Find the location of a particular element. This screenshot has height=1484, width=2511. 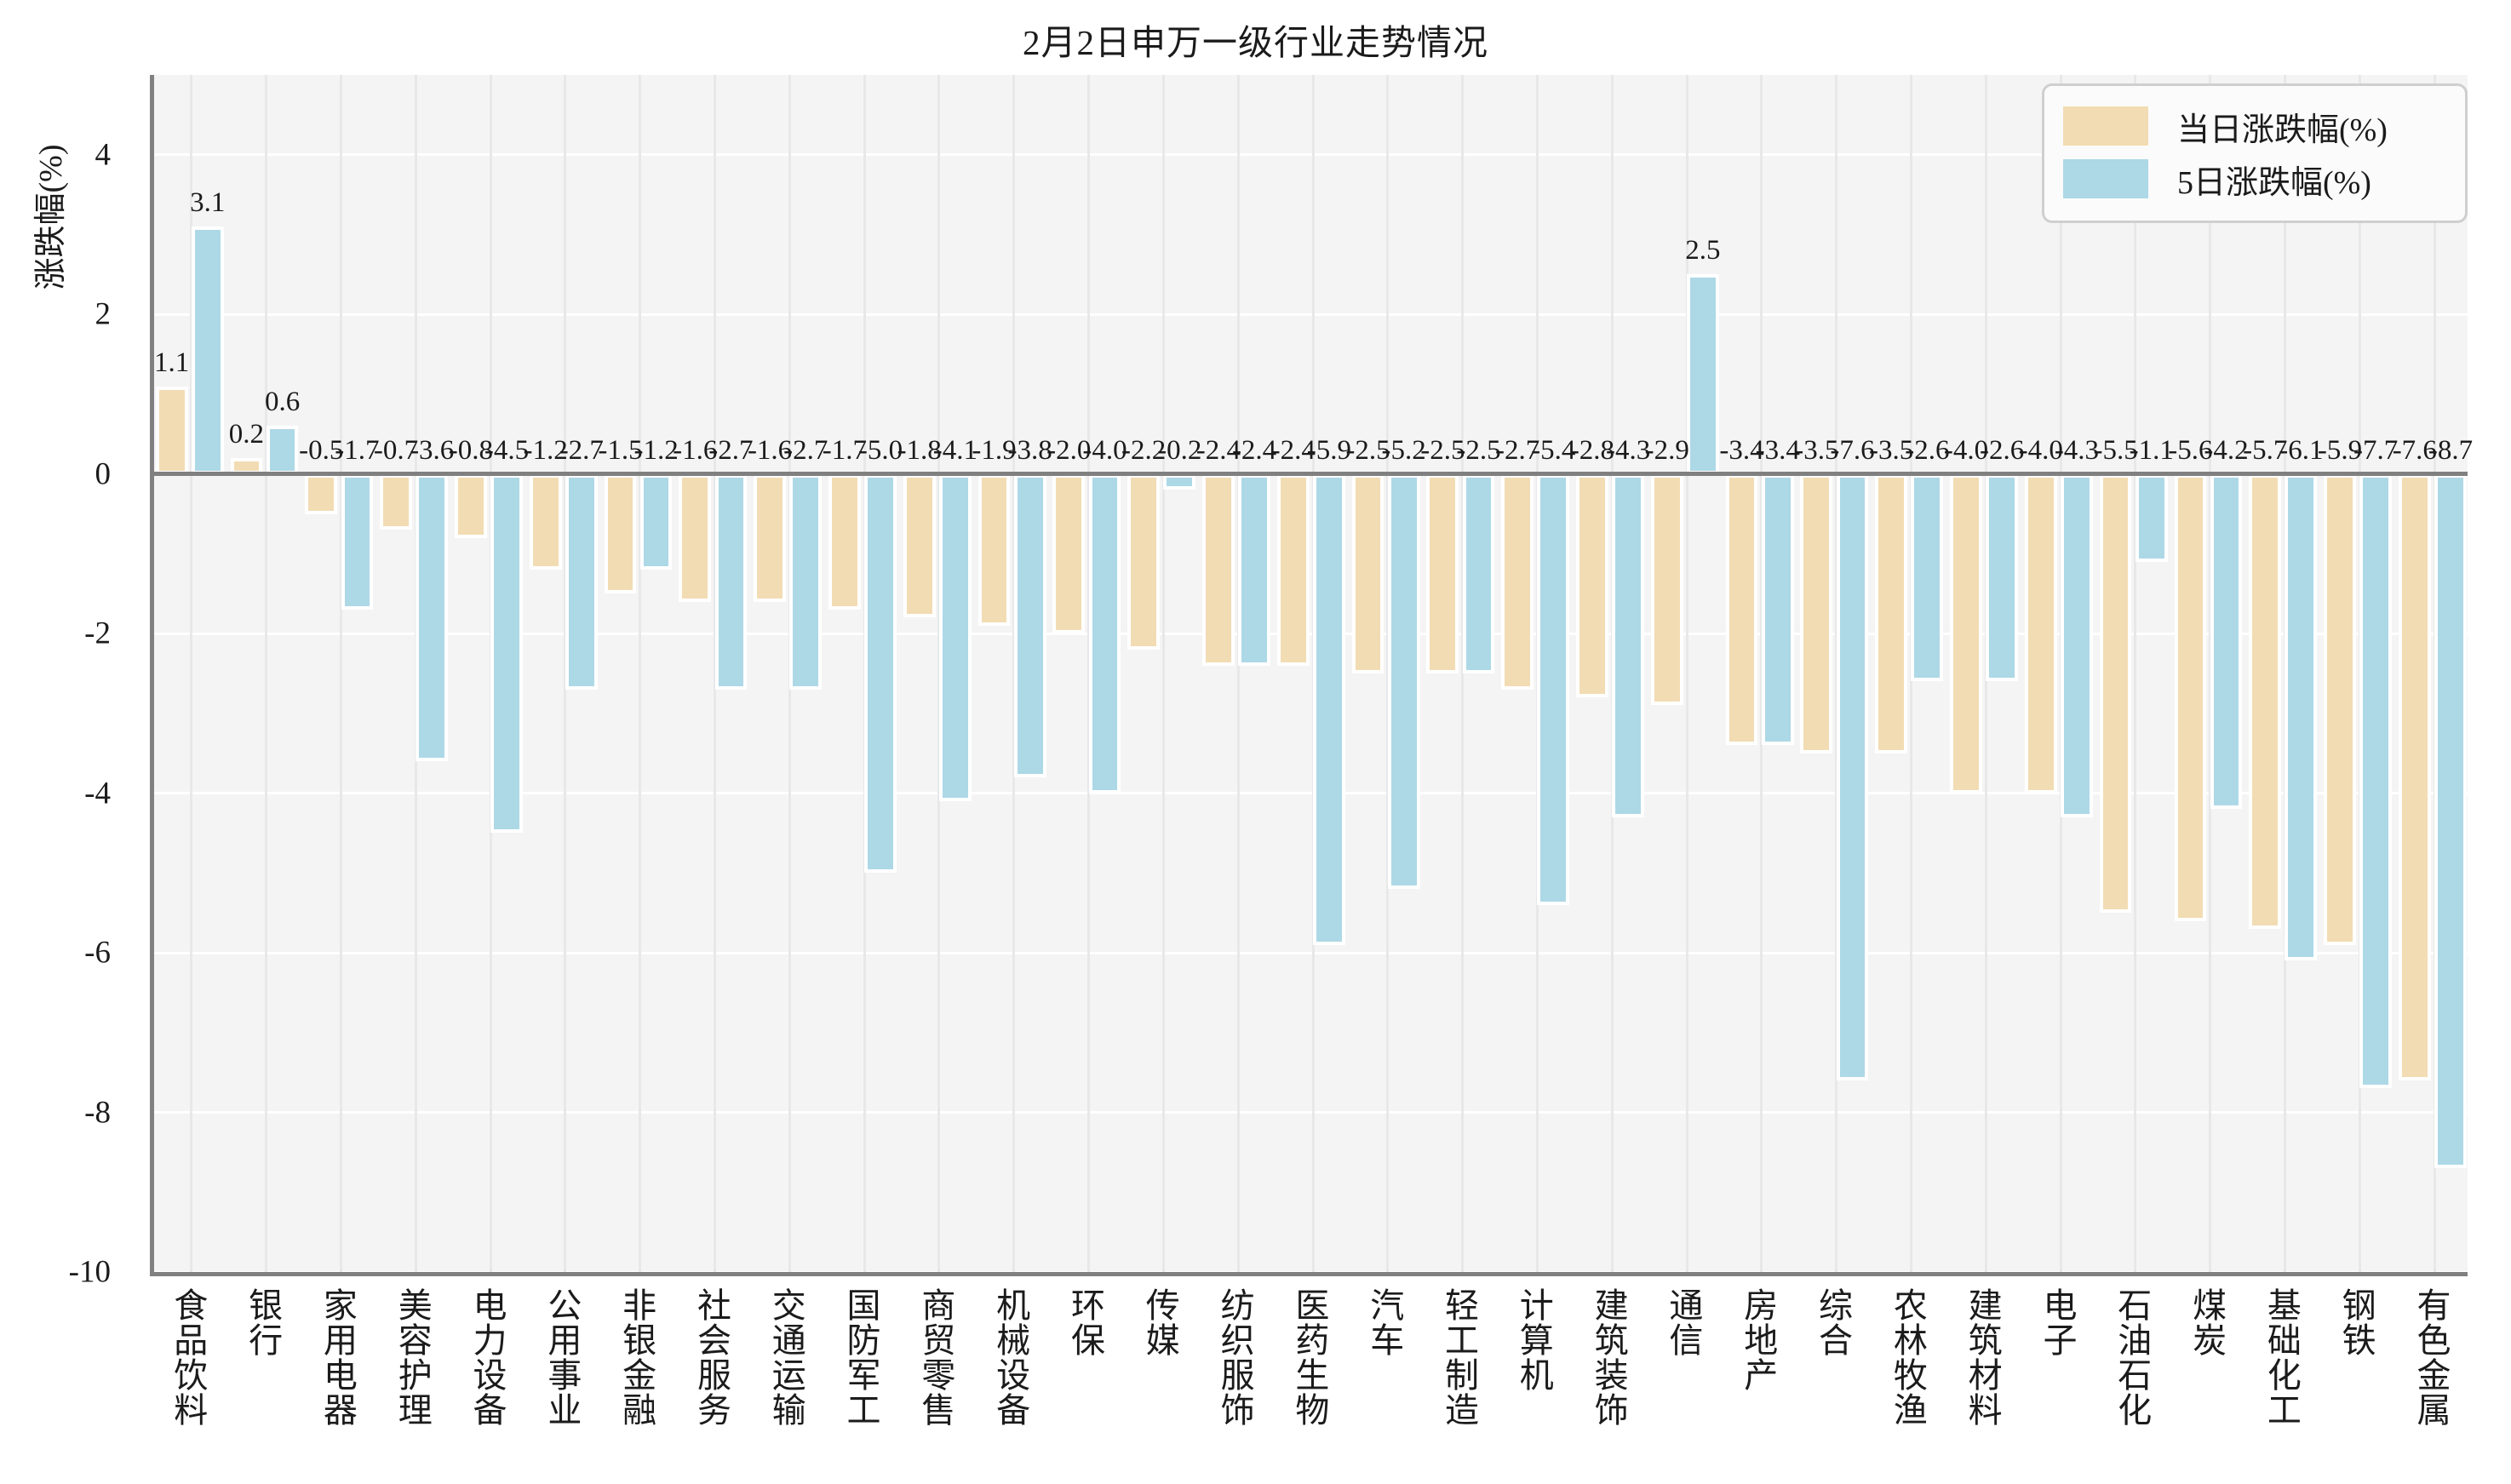

legend-item-five-day: 5日涨跌幅(%) is located at coordinates (2254, 179).